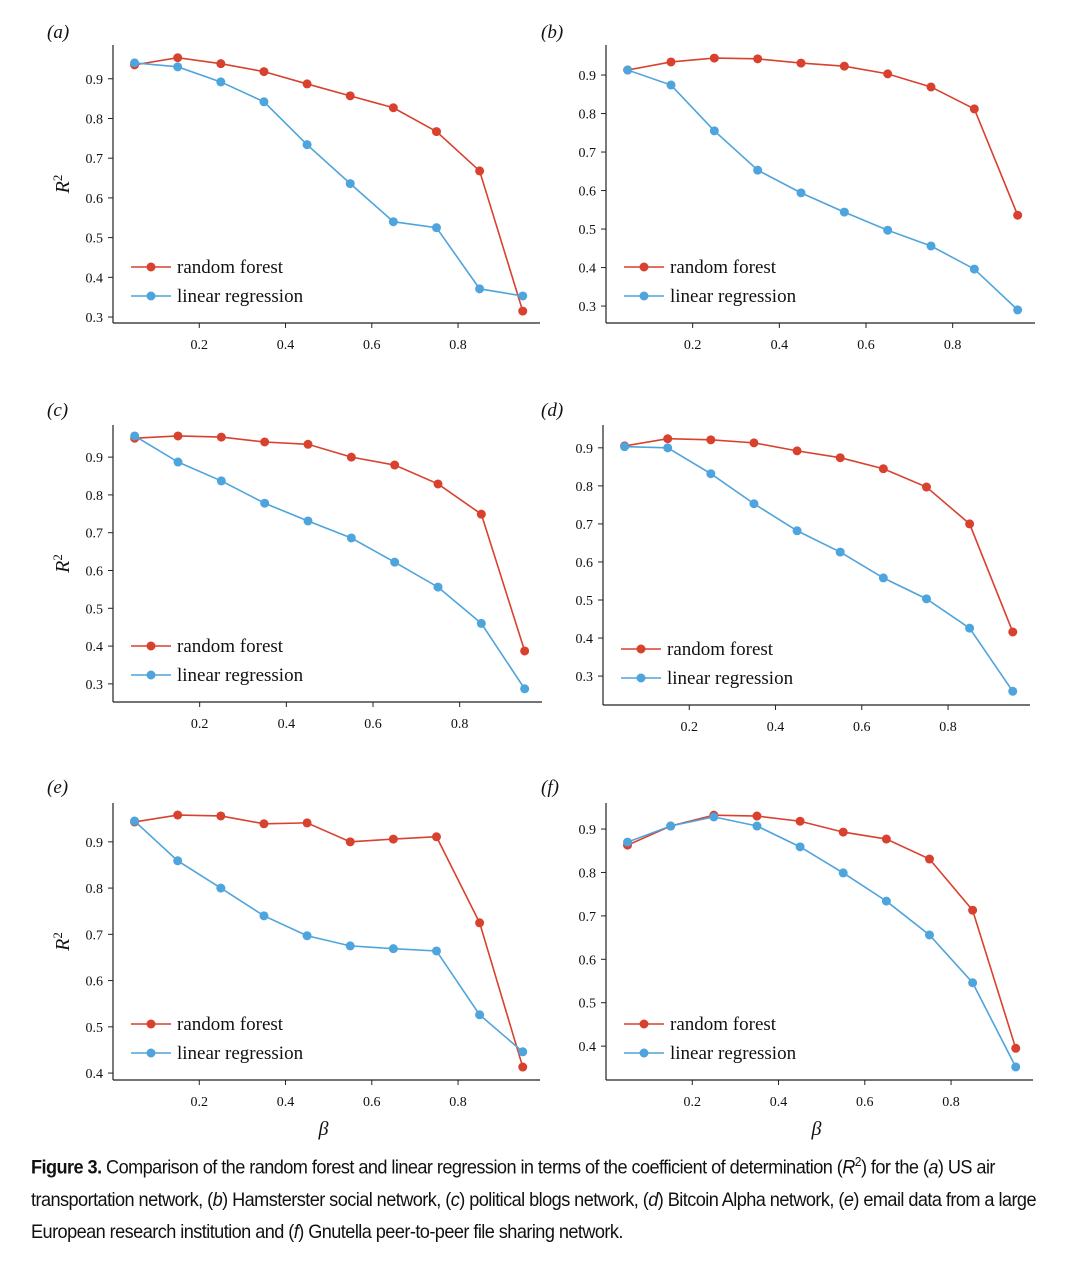  What do you see at coordinates (848, 1167) in the screenshot?
I see `caption-segment: R` at bounding box center [848, 1167].